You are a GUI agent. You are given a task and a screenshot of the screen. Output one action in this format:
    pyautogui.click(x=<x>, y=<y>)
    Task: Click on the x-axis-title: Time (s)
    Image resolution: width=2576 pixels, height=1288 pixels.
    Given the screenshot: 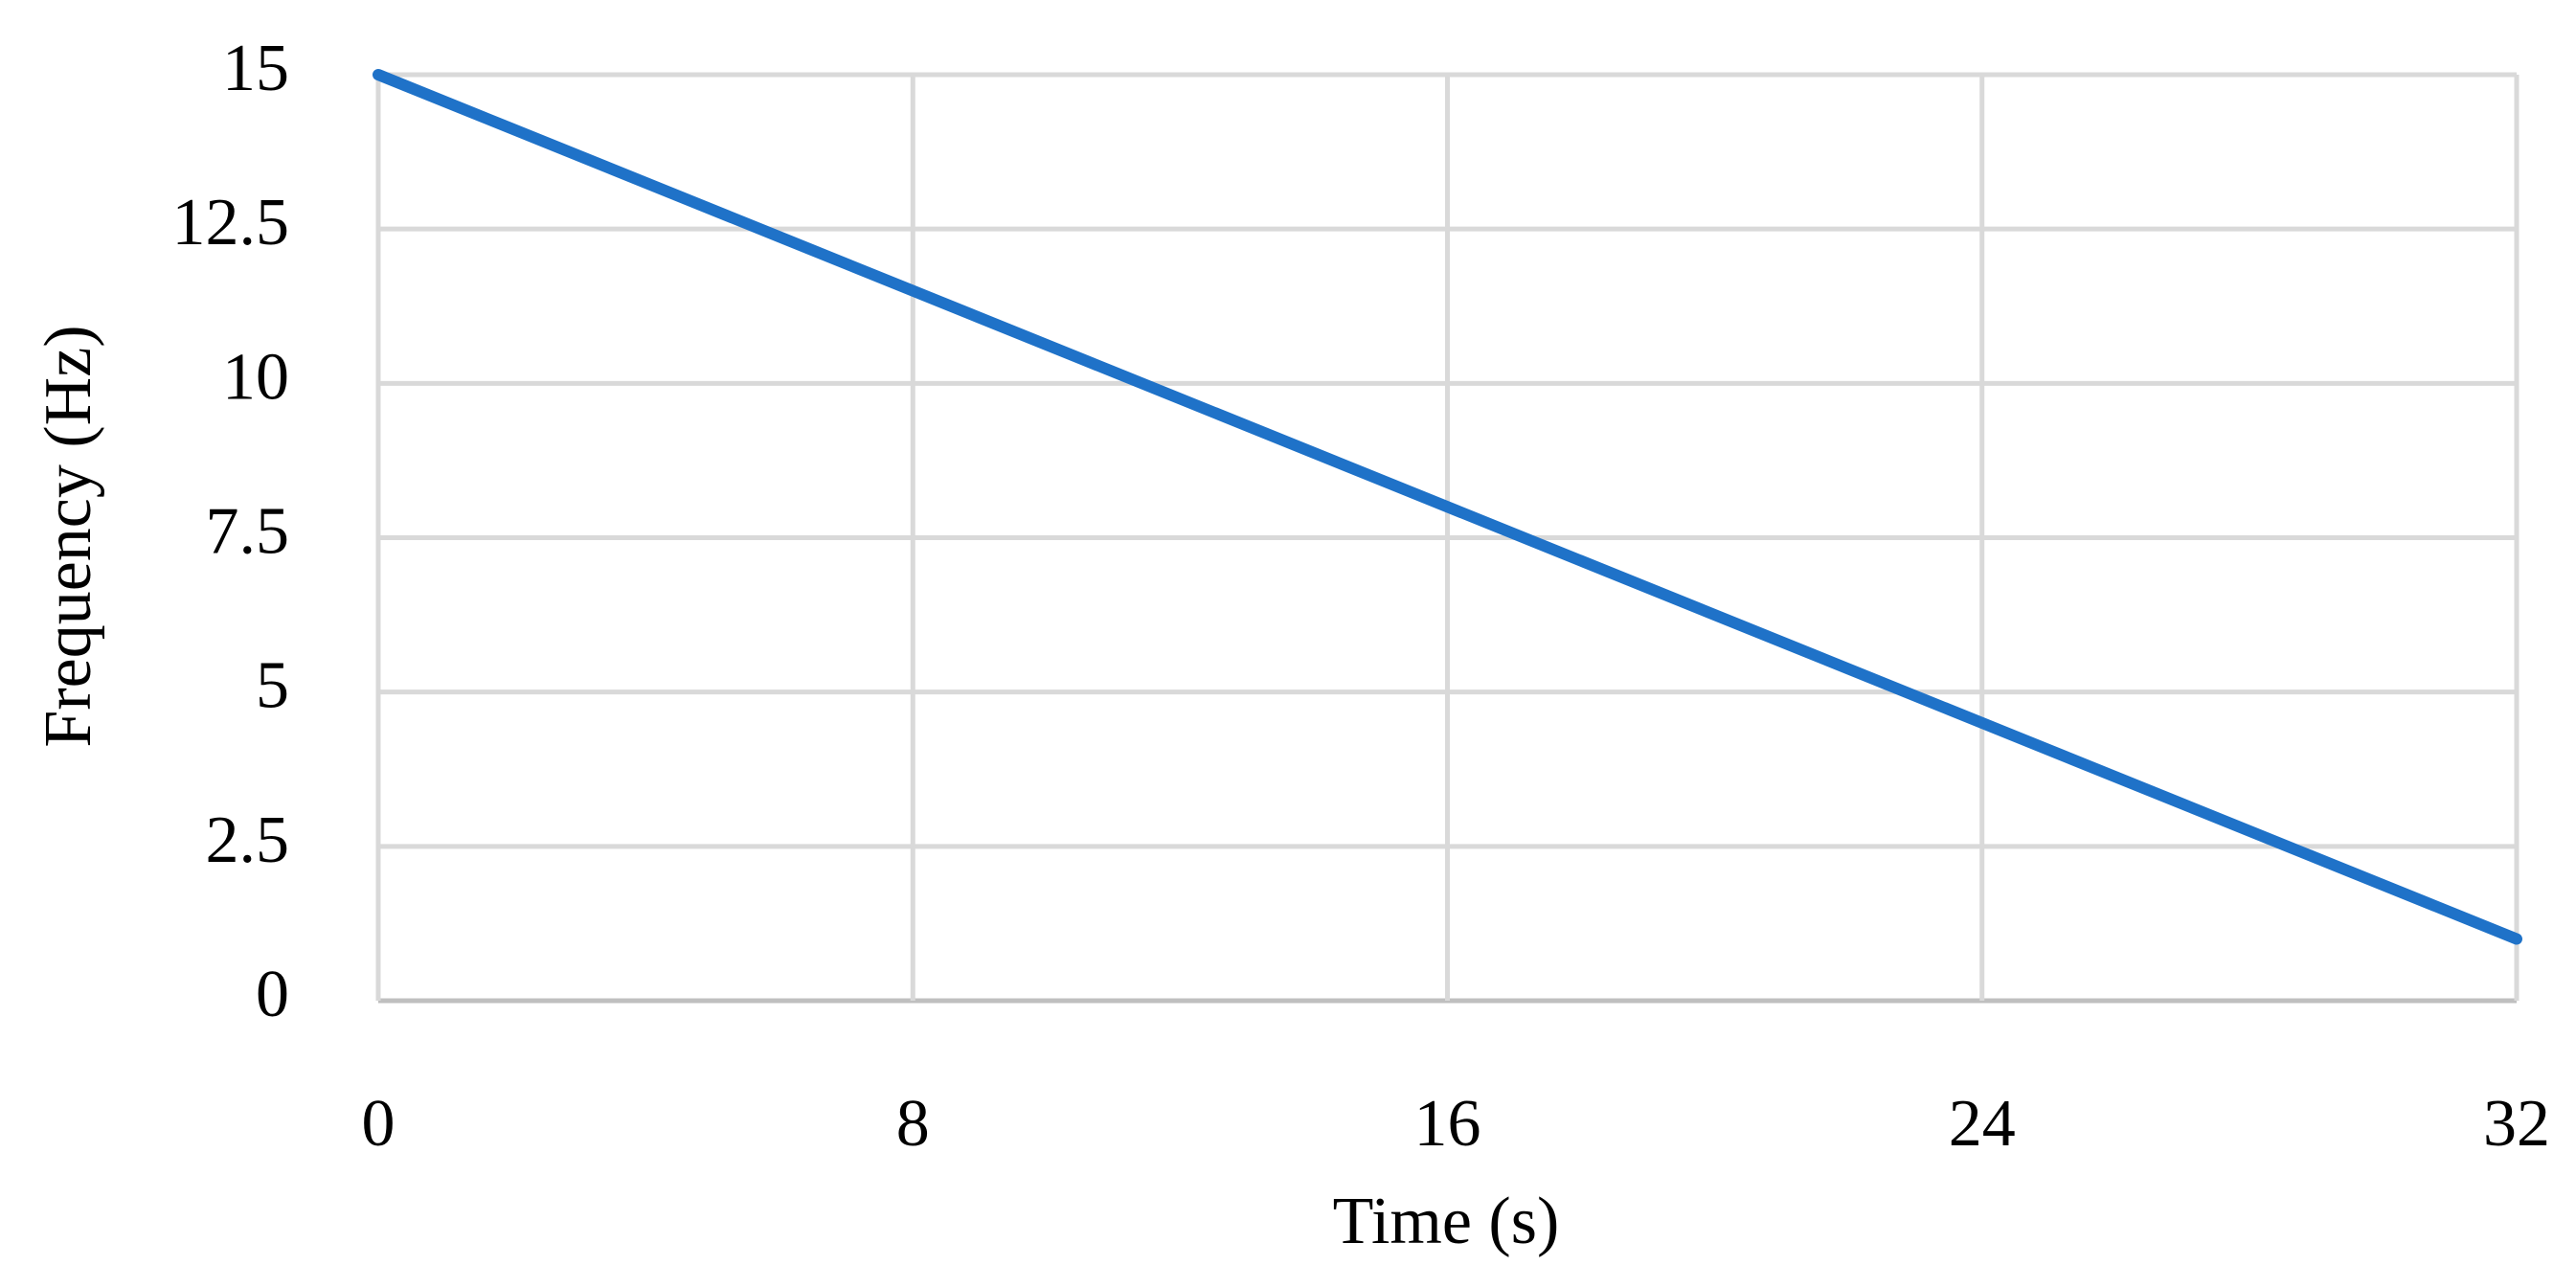 What is the action you would take?
    pyautogui.click(x=1446, y=1221)
    